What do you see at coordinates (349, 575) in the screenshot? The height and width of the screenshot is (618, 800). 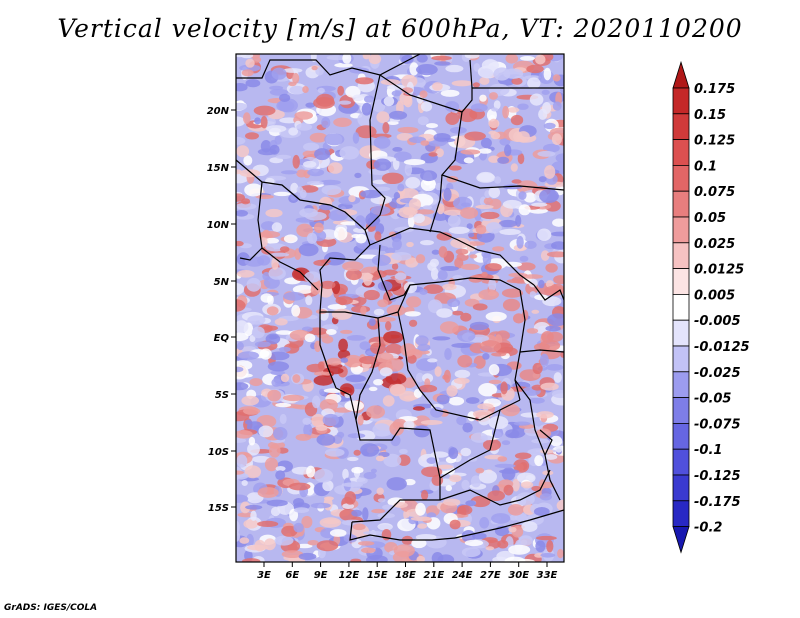 I see `lon-tick-label: 12E` at bounding box center [349, 575].